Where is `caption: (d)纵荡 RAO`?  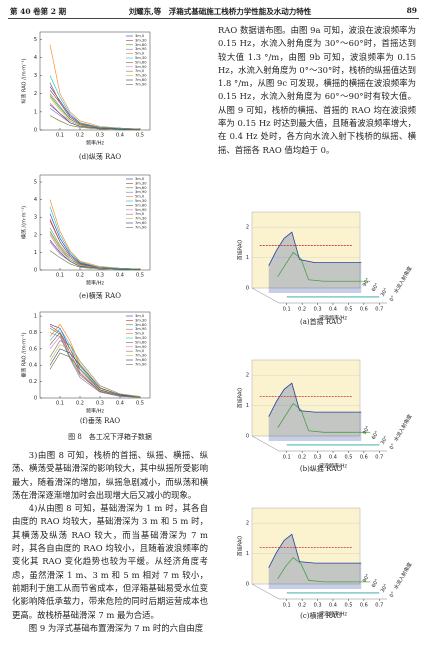
caption: (d)纵荡 RAO is located at coordinates (100, 156).